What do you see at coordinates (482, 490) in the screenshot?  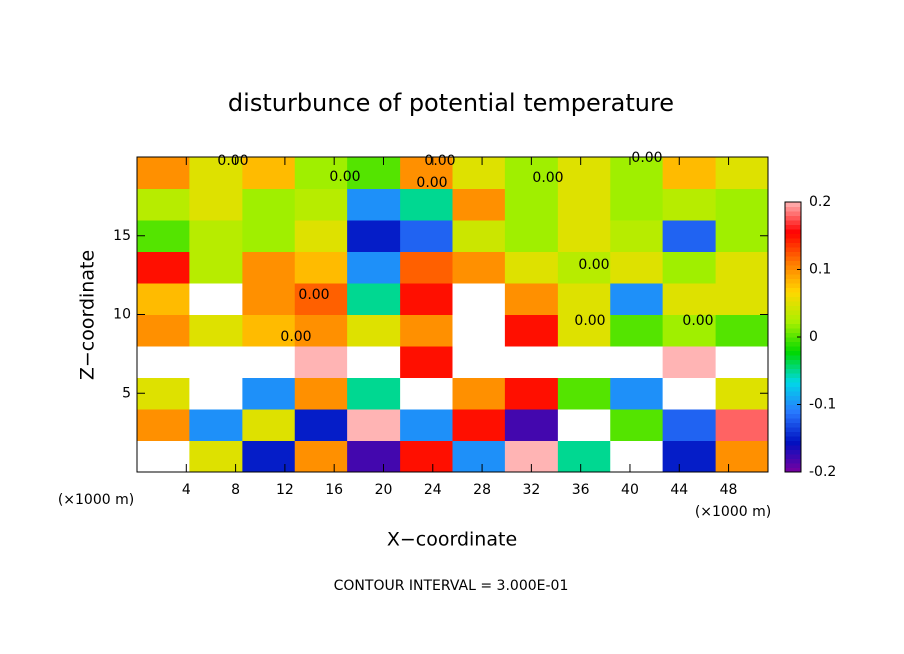 I see `x-tick-label: 28` at bounding box center [482, 490].